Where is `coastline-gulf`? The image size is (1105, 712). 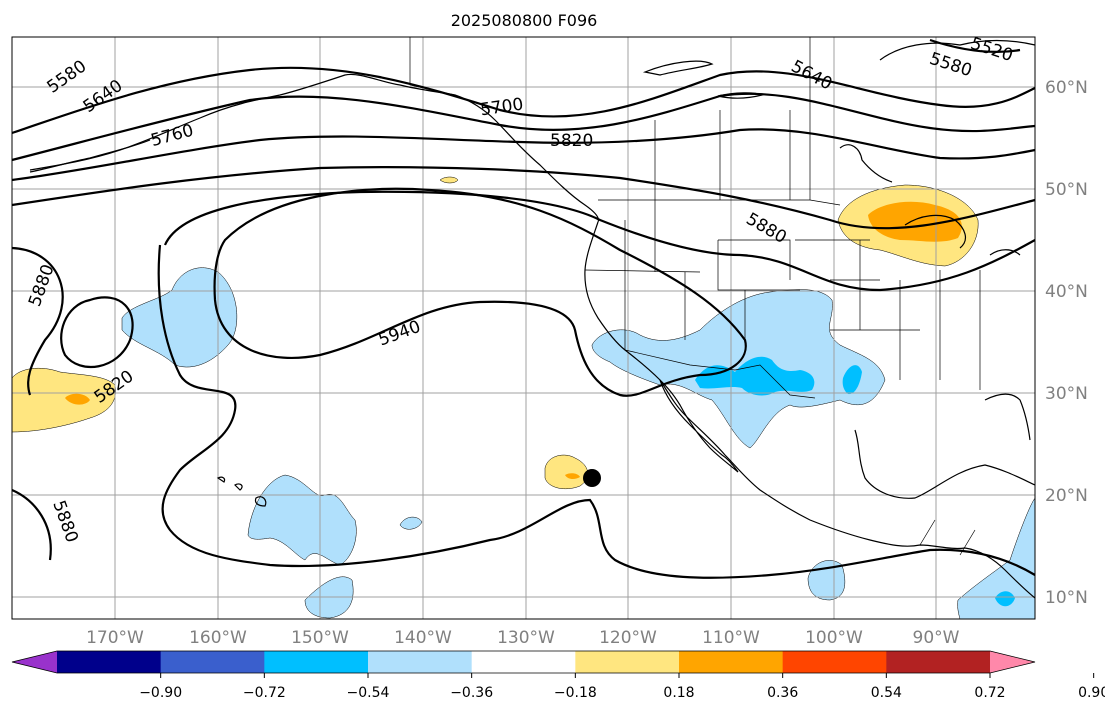
coastline-gulf is located at coordinates (945, 464).